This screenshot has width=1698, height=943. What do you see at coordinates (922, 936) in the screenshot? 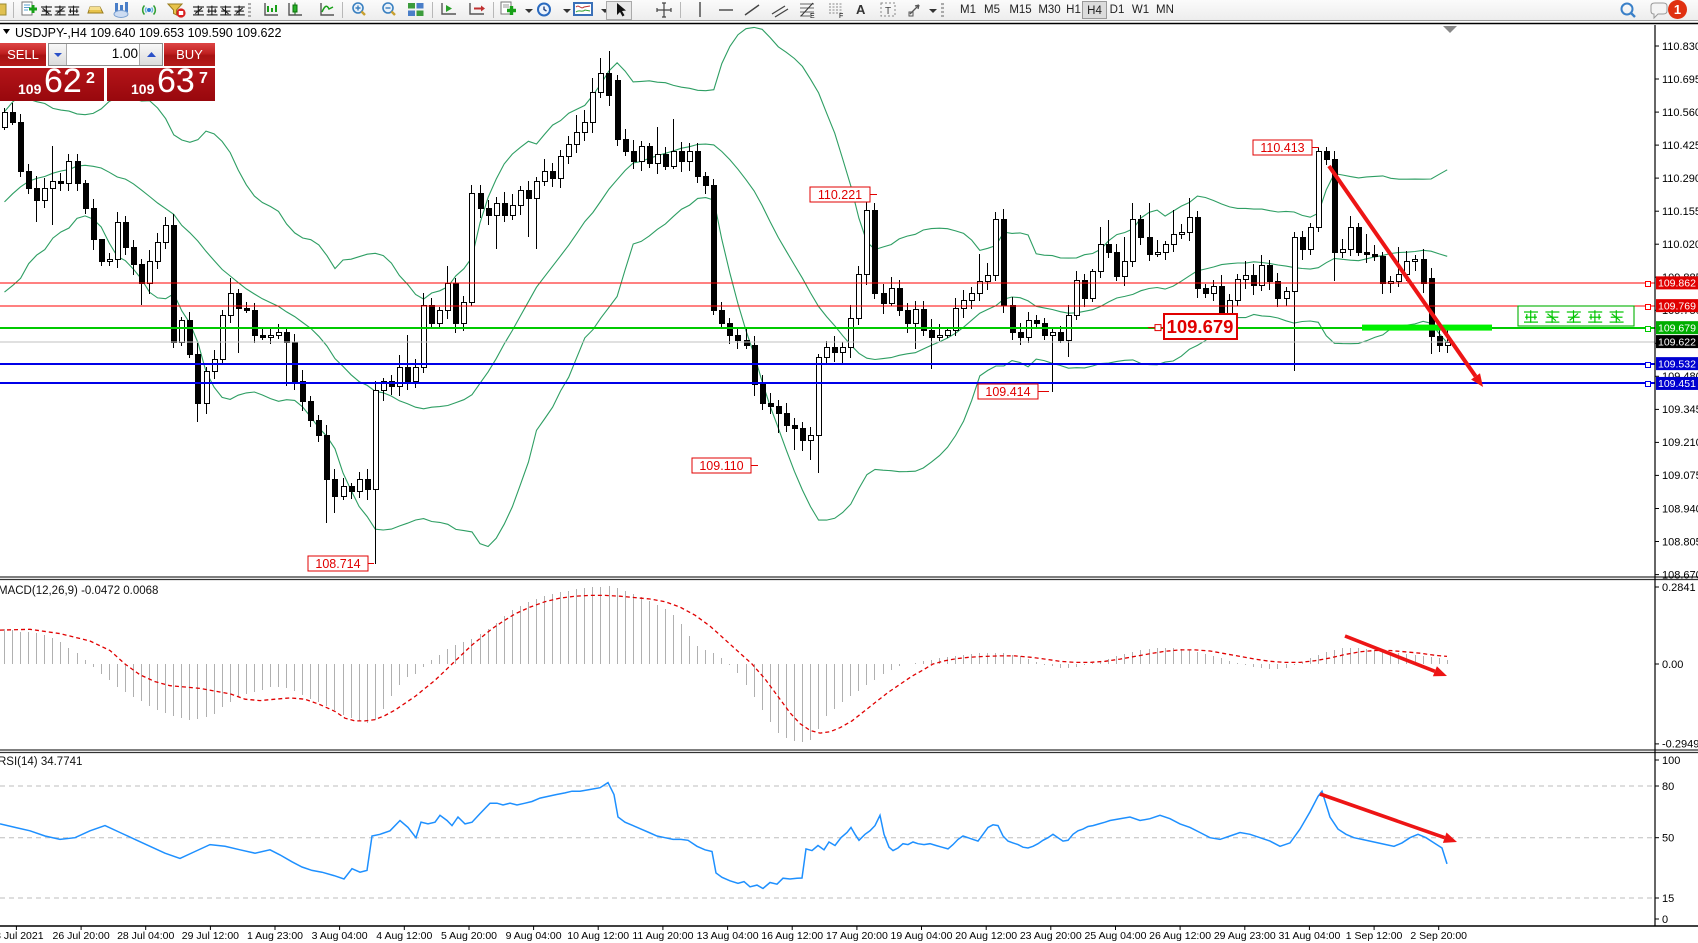
I see `svg-text: 19 Aug 04:00` at bounding box center [922, 936].